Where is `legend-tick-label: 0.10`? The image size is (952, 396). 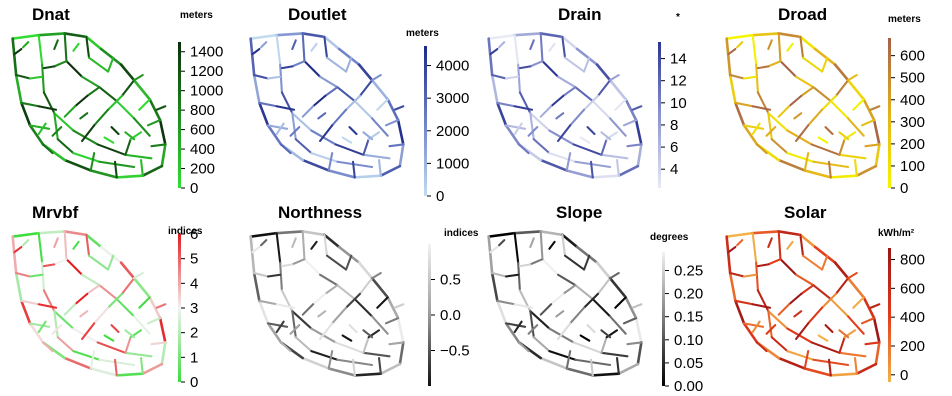
legend-tick-label: 0.10 is located at coordinates (688, 340).